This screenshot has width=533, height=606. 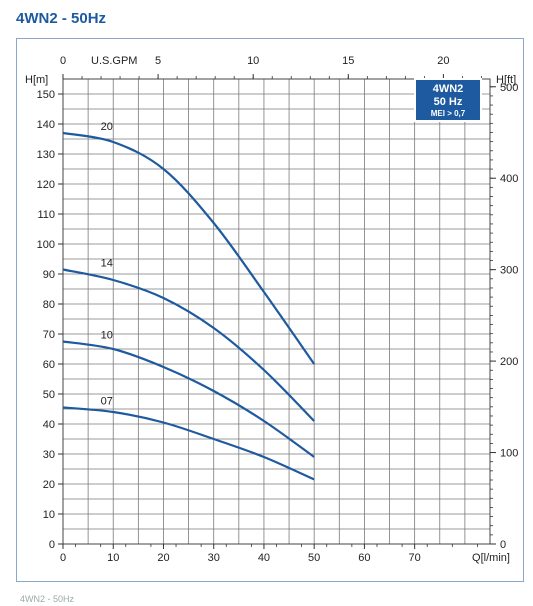 What do you see at coordinates (443, 61) in the screenshot?
I see `x2-tick-label: 20` at bounding box center [443, 61].